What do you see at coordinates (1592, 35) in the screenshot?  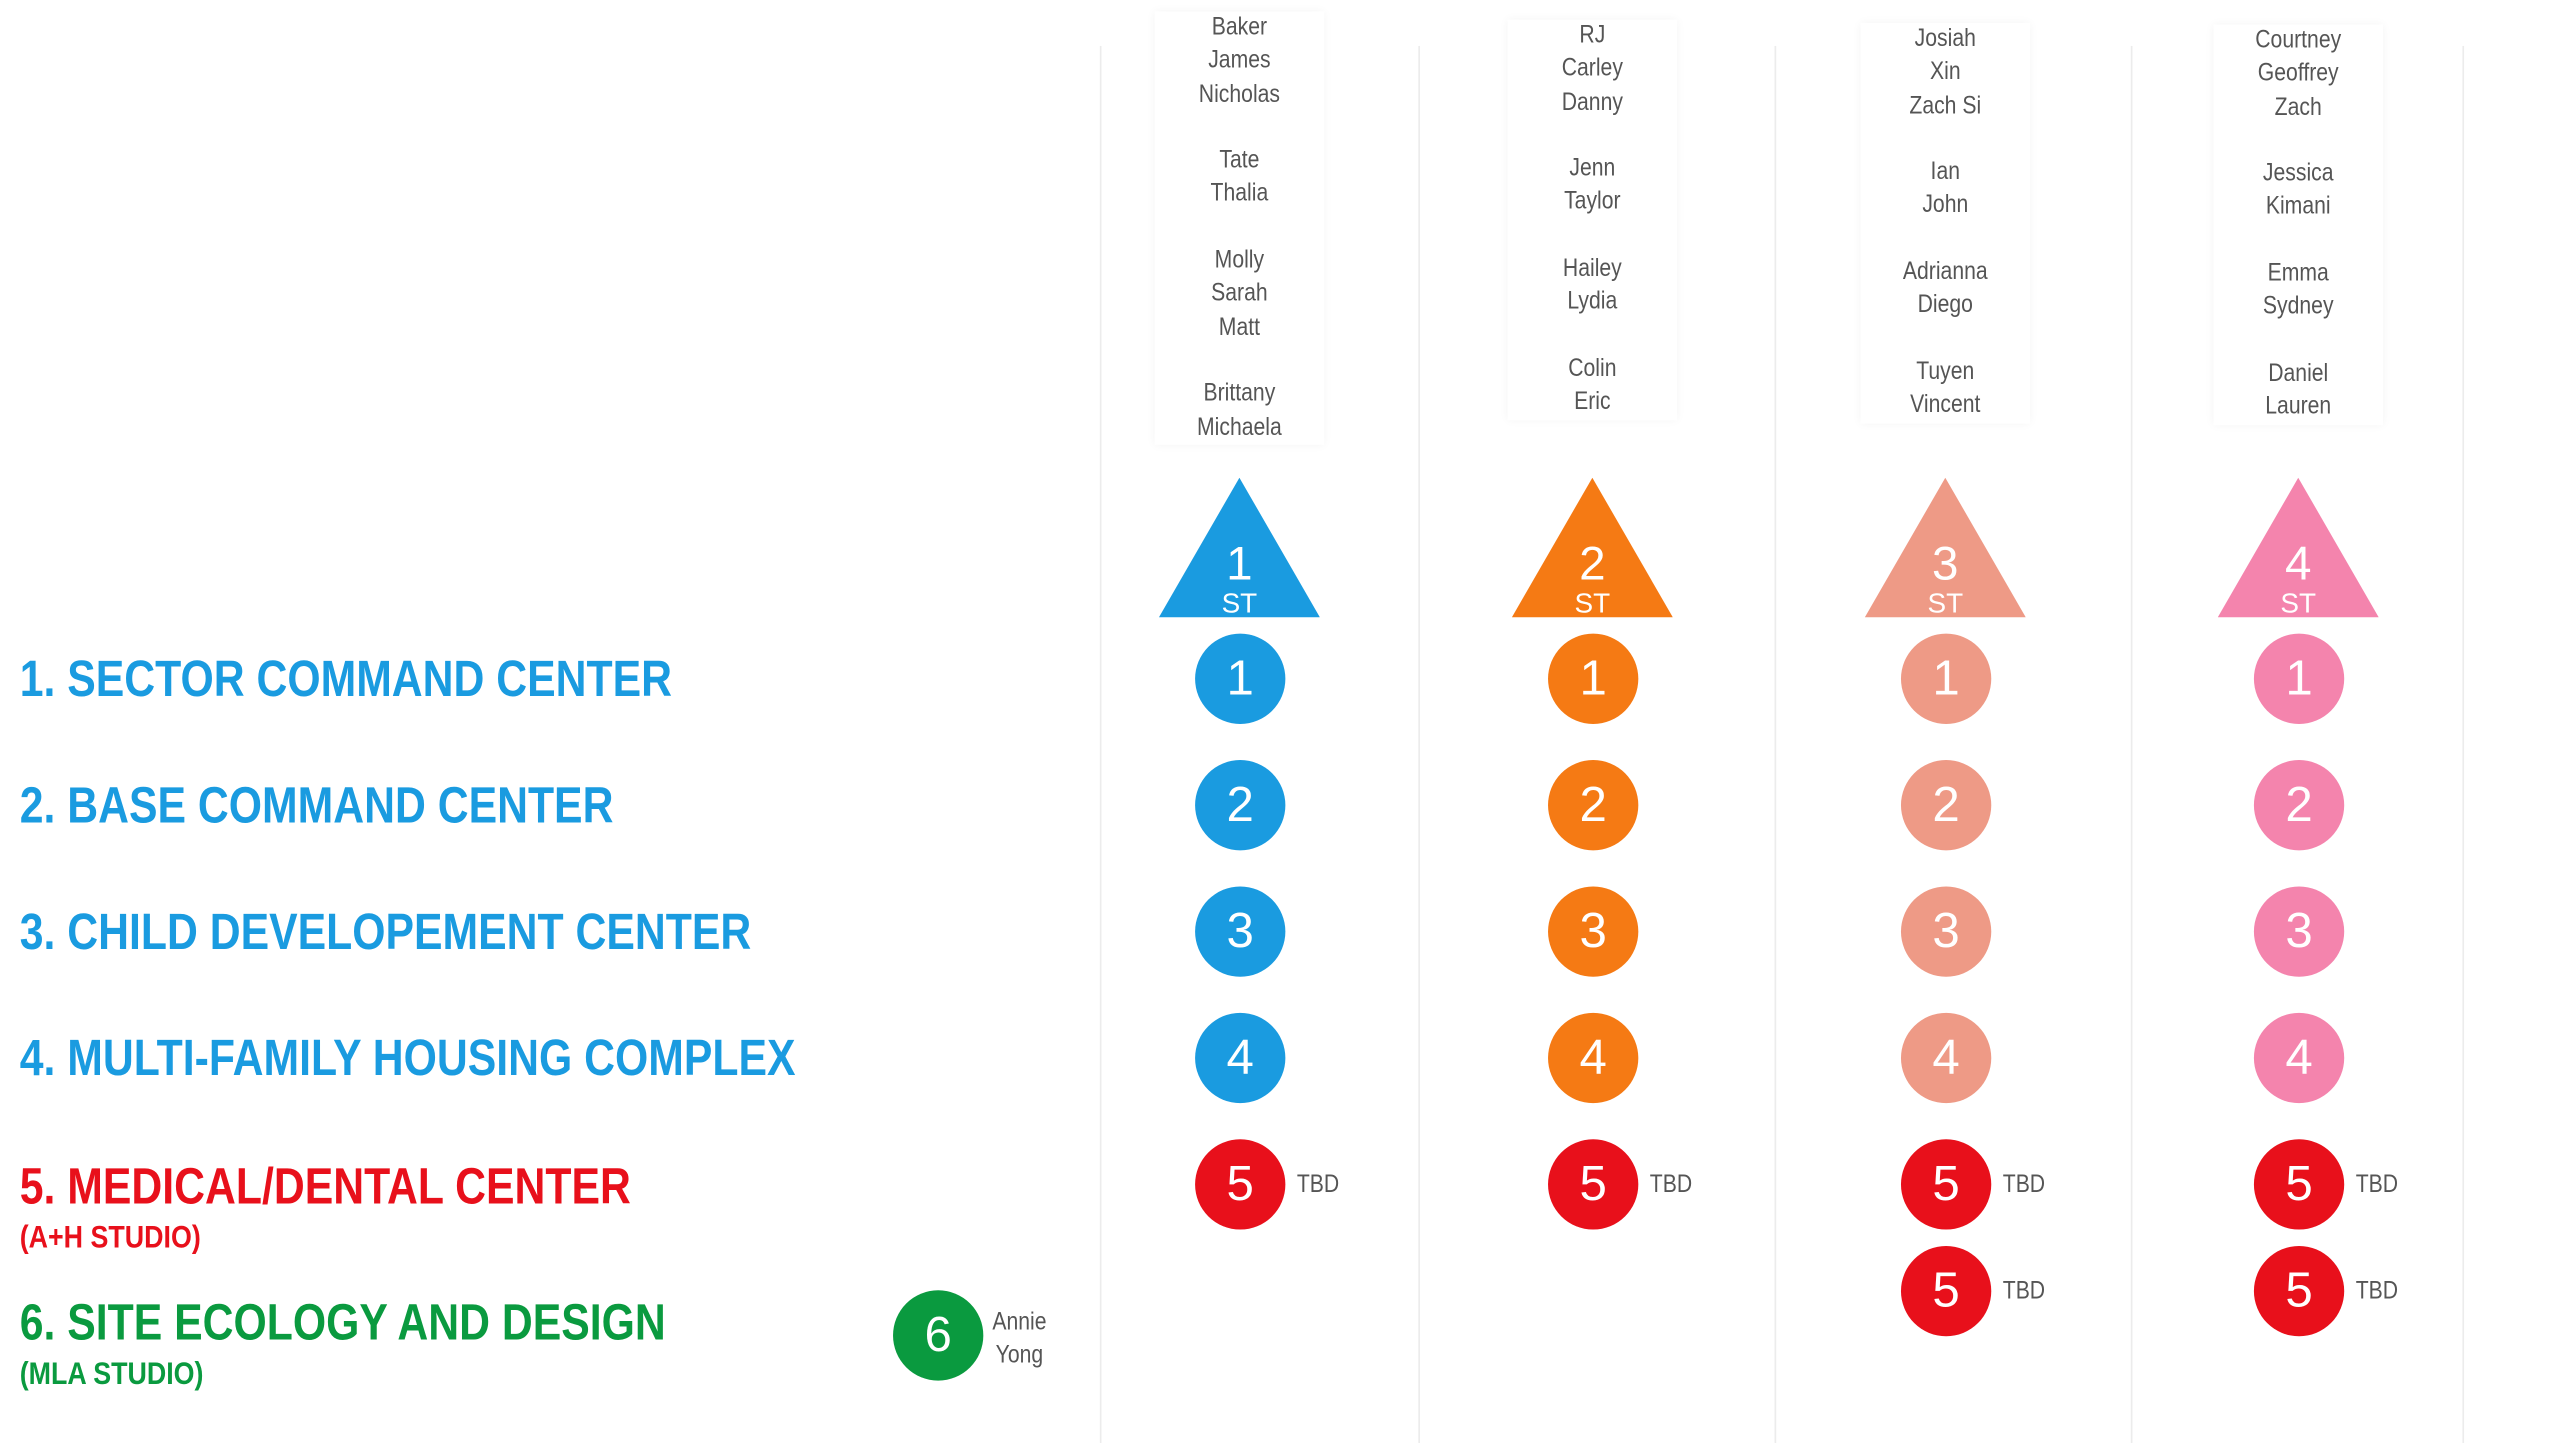 I see `team-member-name: RJ` at bounding box center [1592, 35].